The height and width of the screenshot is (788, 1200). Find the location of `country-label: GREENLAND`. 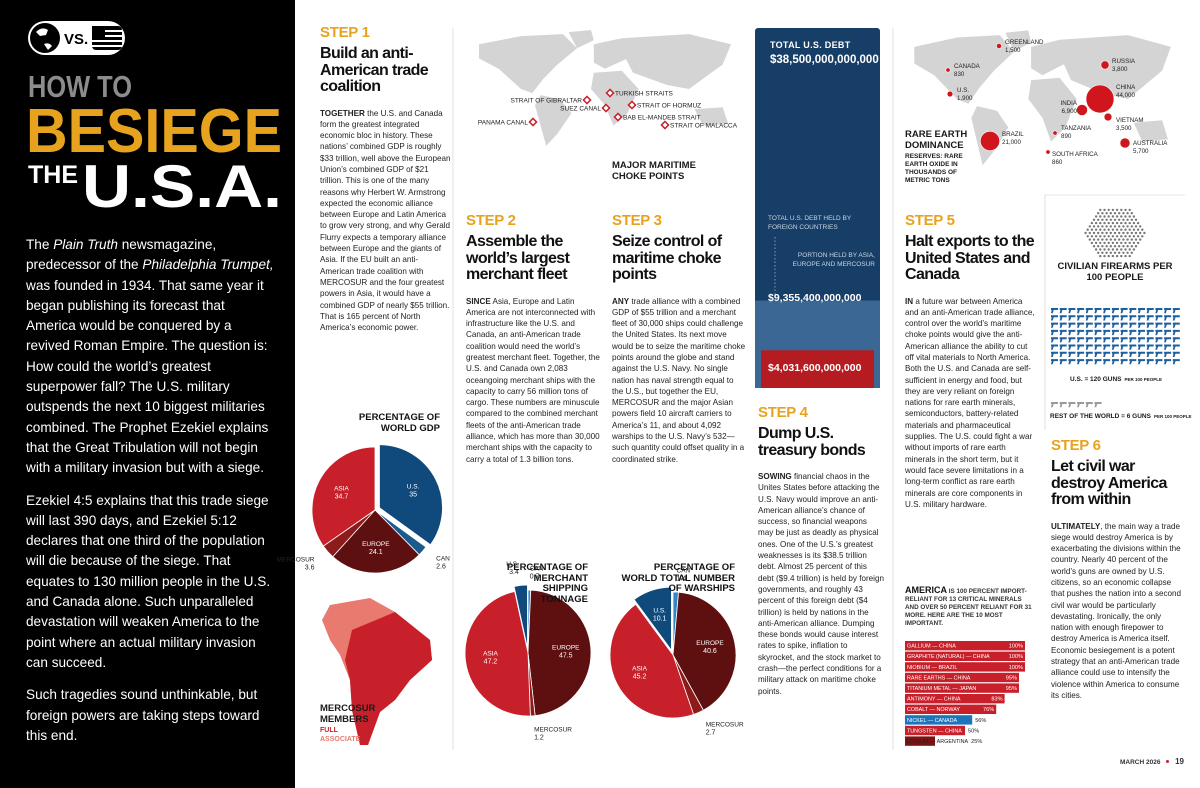

country-label: GREENLAND is located at coordinates (1024, 42).